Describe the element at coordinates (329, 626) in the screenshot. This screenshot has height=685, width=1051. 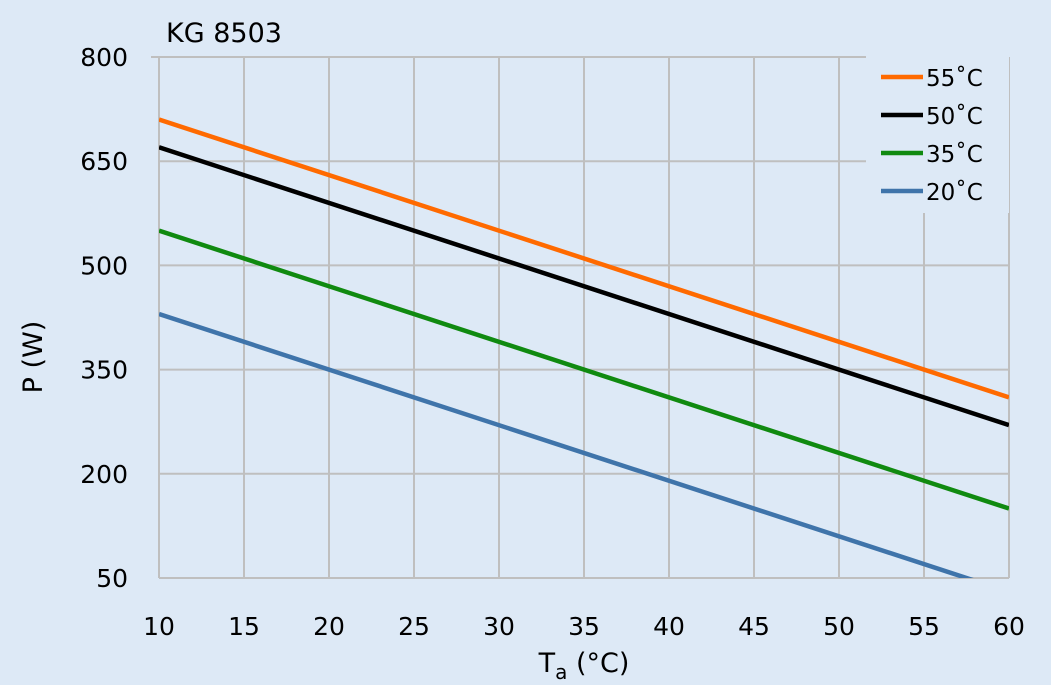
I see `x-tick-label: 20` at that location.